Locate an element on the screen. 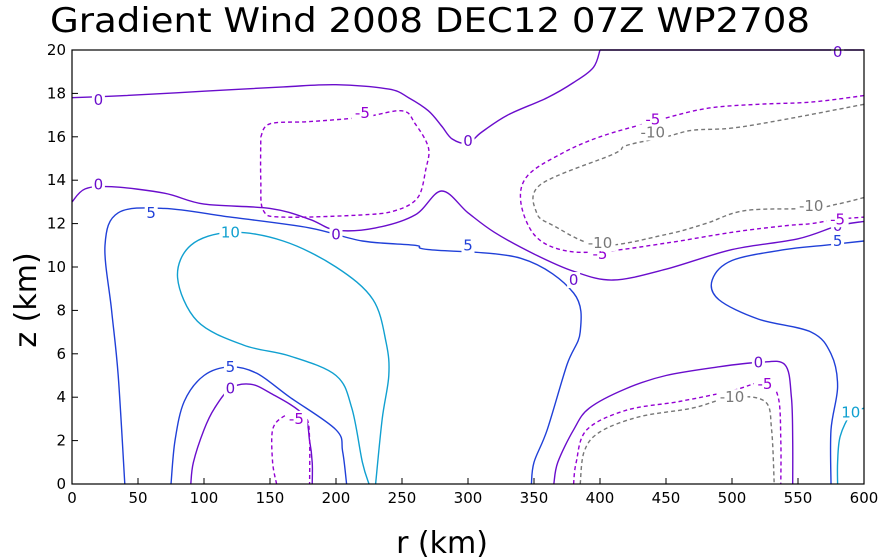 The image size is (879, 559). x-tick-label: 500 is located at coordinates (732, 498).